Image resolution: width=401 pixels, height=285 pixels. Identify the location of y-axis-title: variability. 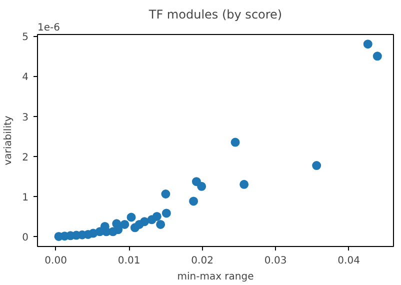
(8, 141).